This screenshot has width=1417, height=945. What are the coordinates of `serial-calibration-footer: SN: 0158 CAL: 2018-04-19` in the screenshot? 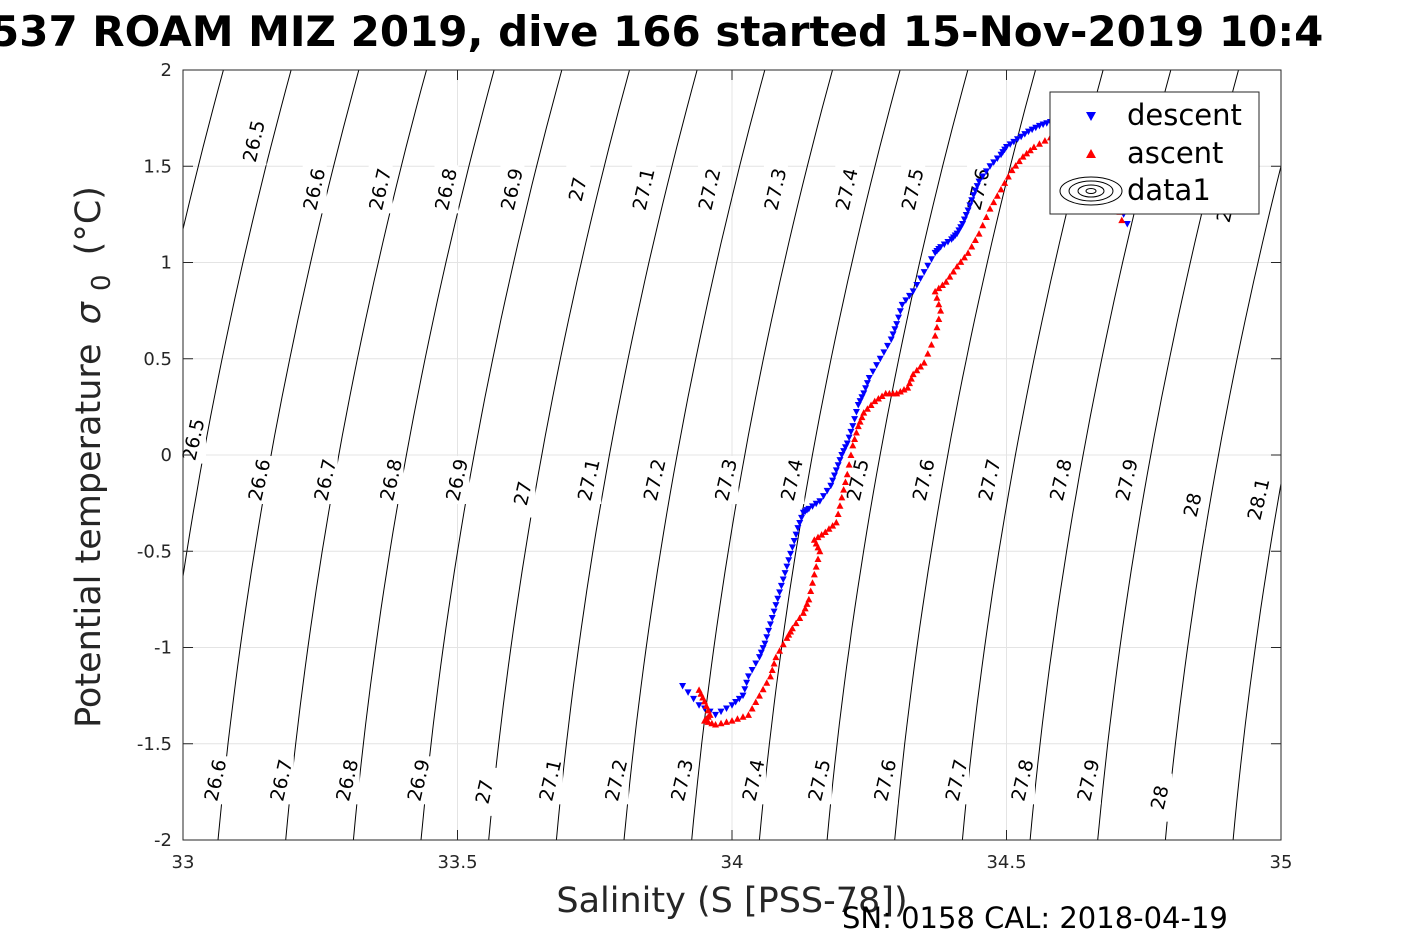 It's located at (1035, 918).